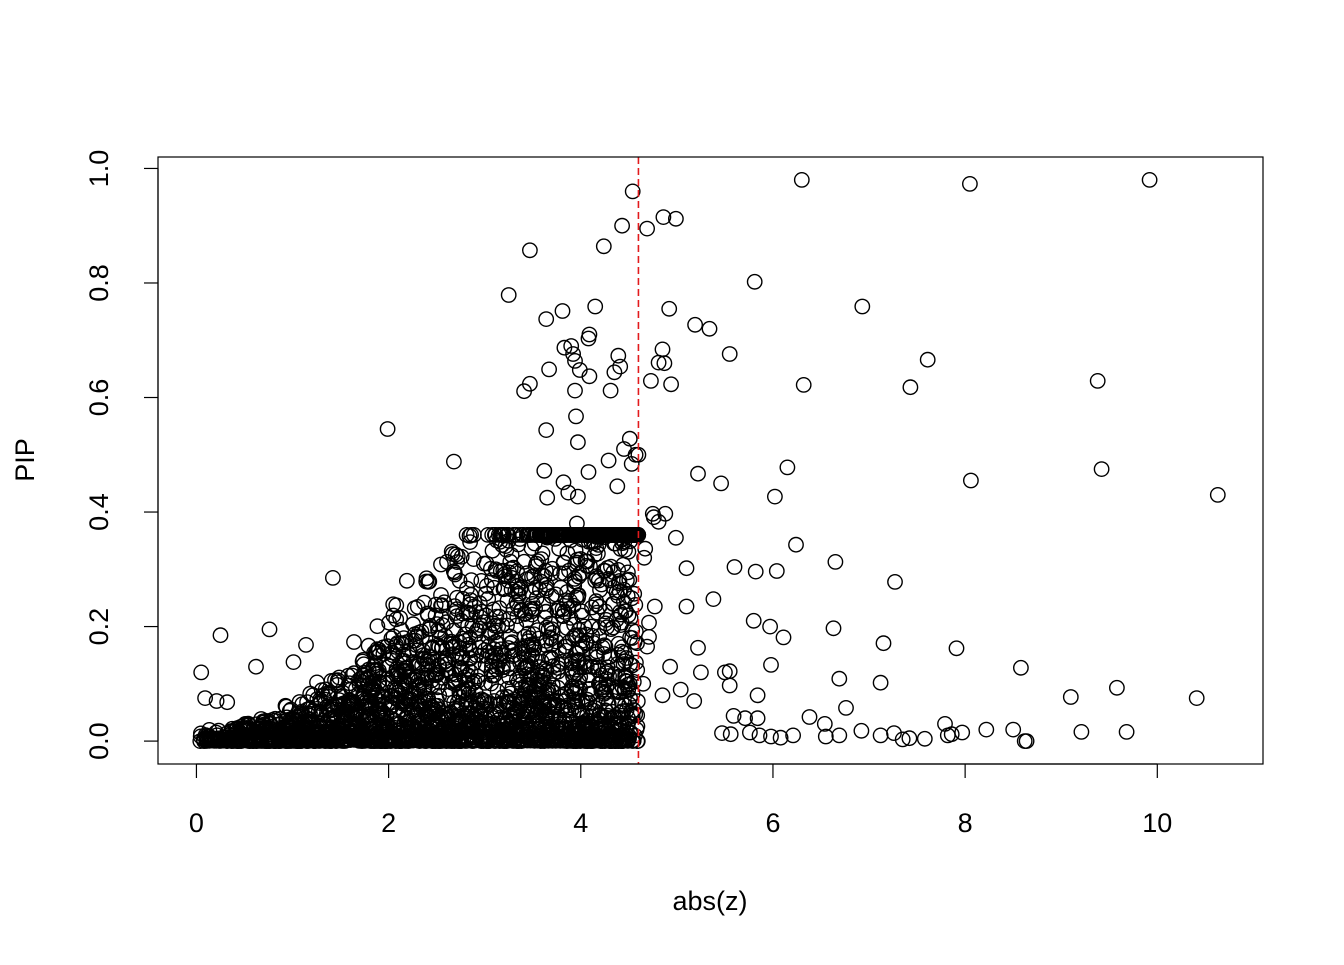  I want to click on y-axis-label: PIP, so click(25, 460).